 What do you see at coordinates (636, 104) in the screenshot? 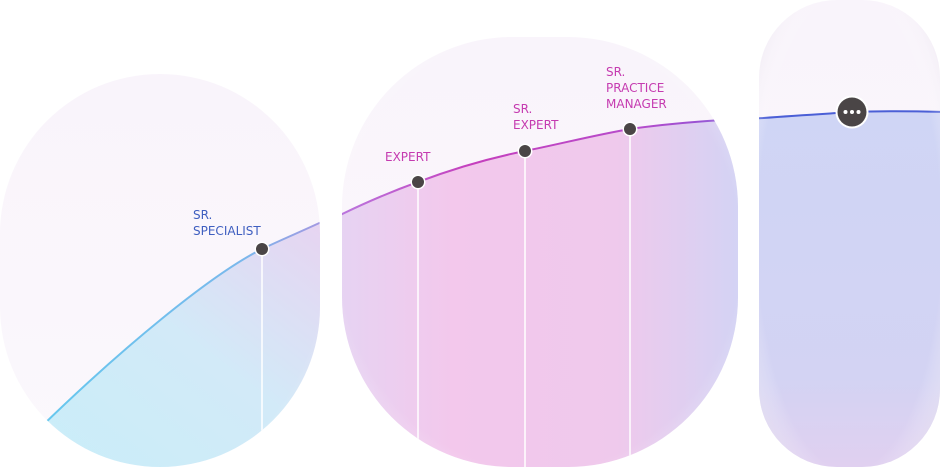
I see `label-line: MANAGER` at bounding box center [636, 104].